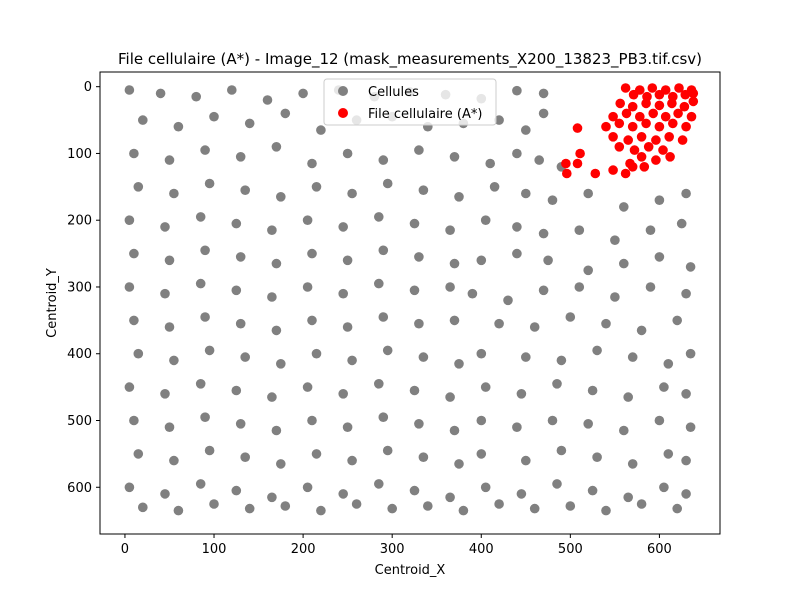 The width and height of the screenshot is (800, 600). What do you see at coordinates (410, 570) in the screenshot?
I see `x-axis-label: Centroid_X` at bounding box center [410, 570].